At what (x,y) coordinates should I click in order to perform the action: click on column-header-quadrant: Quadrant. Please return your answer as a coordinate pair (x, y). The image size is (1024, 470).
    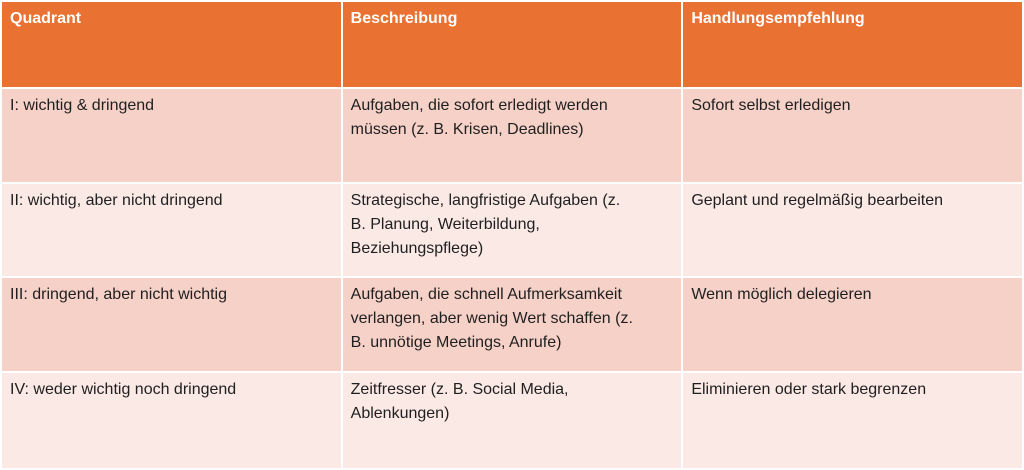
    Looking at the image, I should click on (171, 44).